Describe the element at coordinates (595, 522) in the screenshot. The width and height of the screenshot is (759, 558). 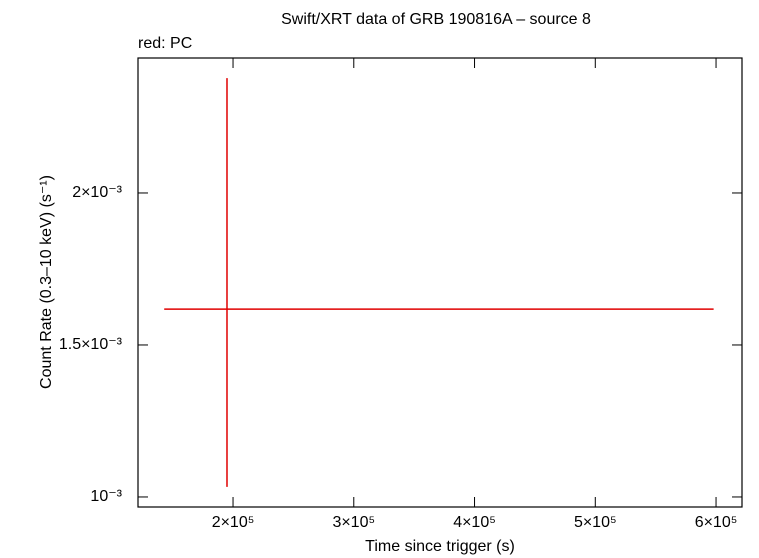
I see `x-tick-label: 5×10⁵` at that location.